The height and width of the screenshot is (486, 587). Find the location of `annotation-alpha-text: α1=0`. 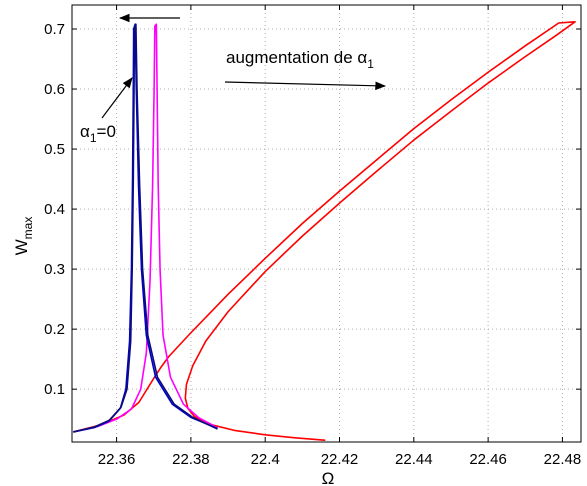

annotation-alpha-text: α1=0 is located at coordinates (98, 133).